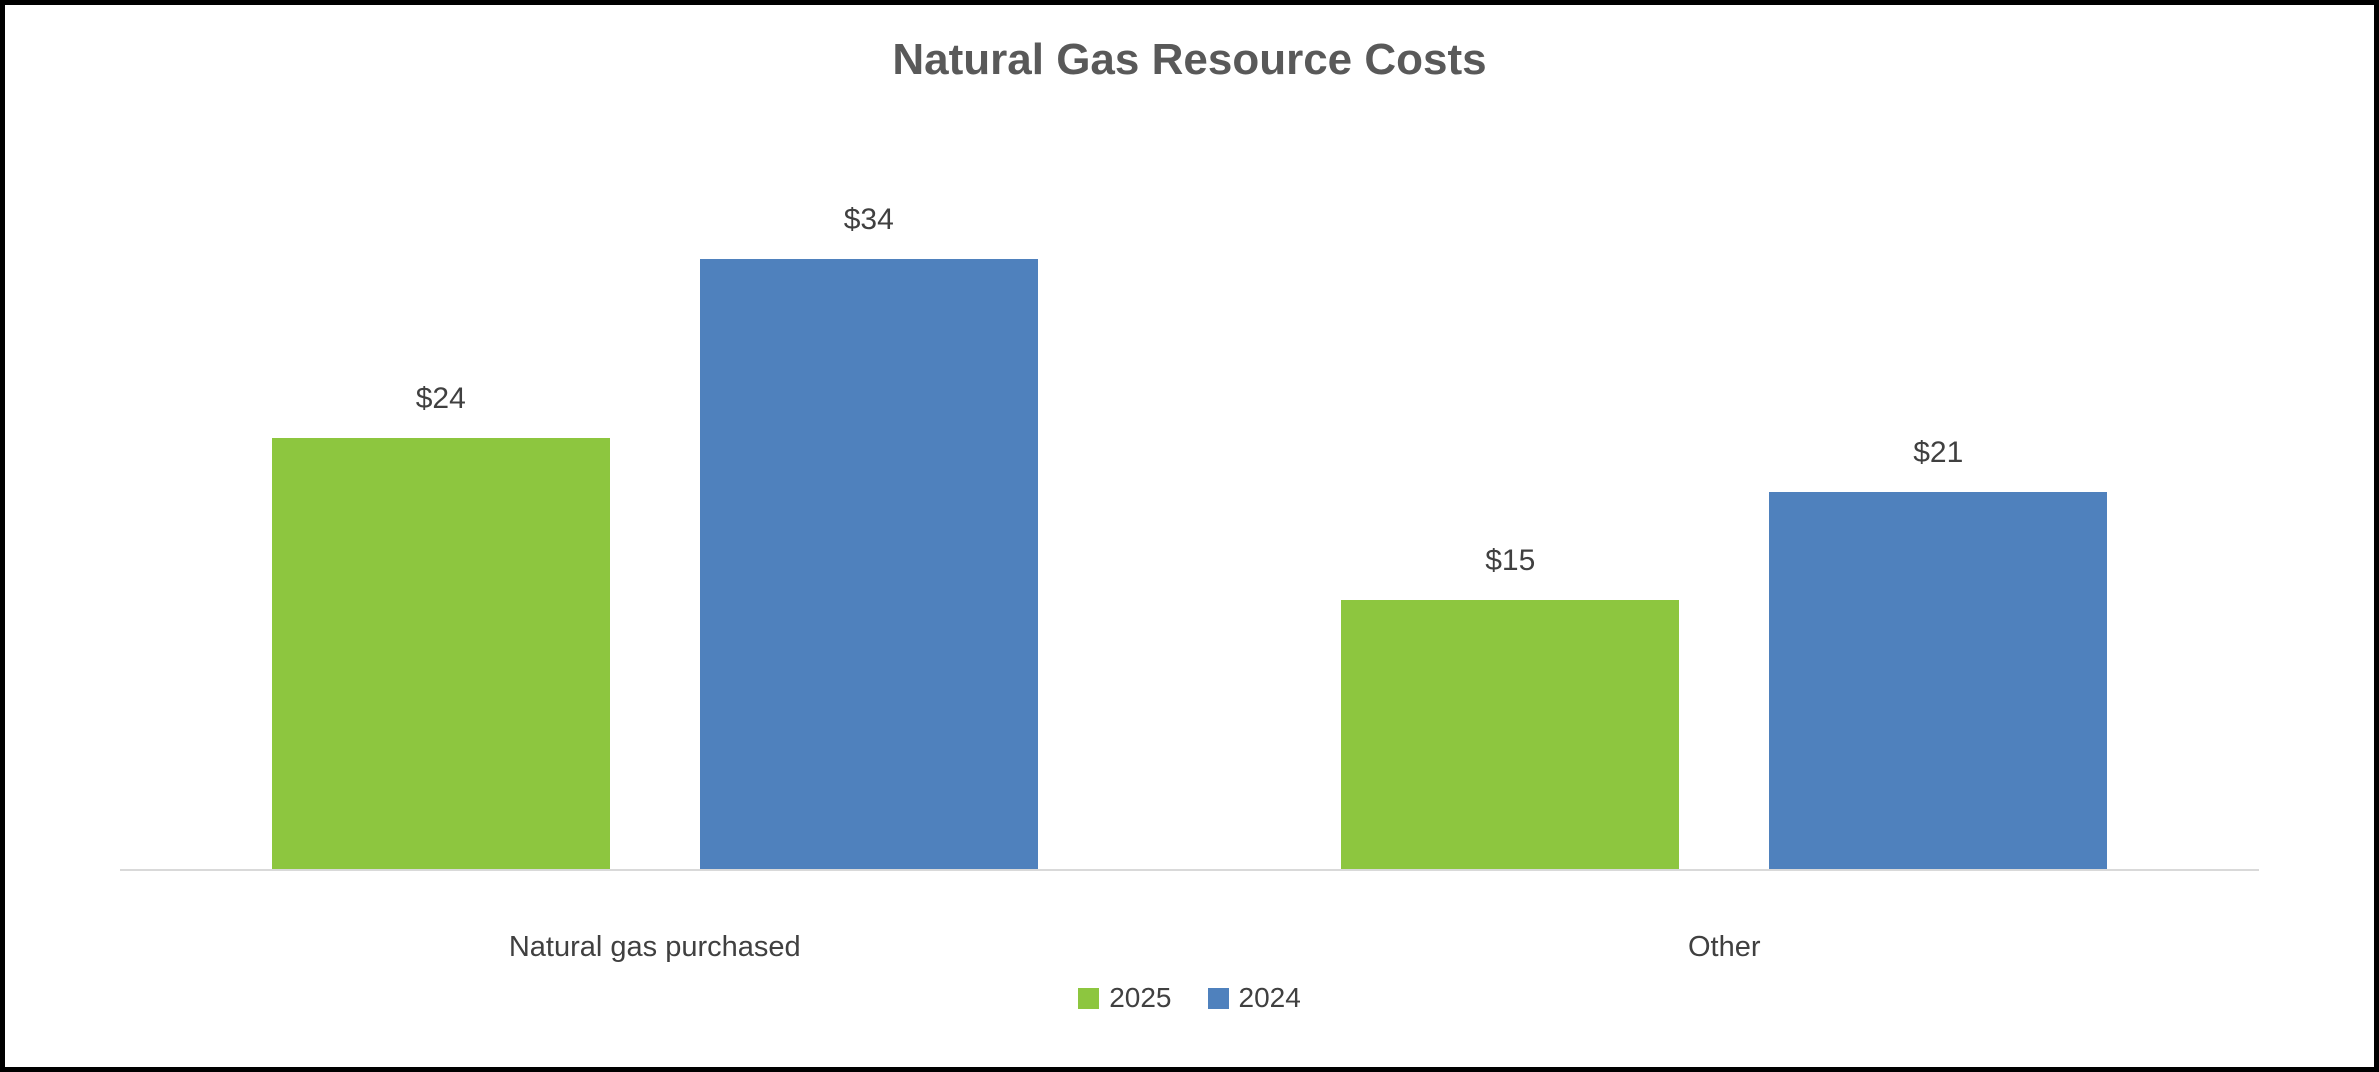 The image size is (2379, 1072). I want to click on bar-2024-other, so click(1938, 680).